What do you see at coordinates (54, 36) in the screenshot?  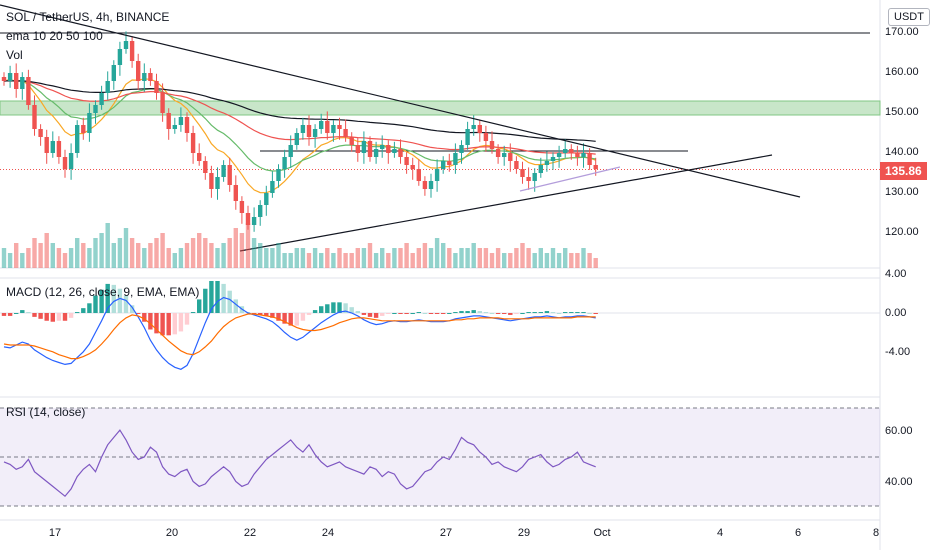 I see `ema-indicator-label: ema 10 20 50 100` at bounding box center [54, 36].